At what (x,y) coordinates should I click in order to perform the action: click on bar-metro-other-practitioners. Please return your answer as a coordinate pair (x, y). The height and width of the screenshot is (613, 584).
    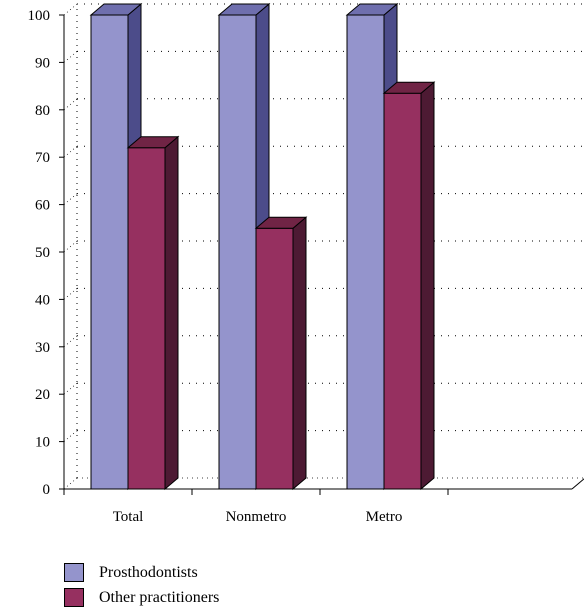
    Looking at the image, I should click on (409, 286).